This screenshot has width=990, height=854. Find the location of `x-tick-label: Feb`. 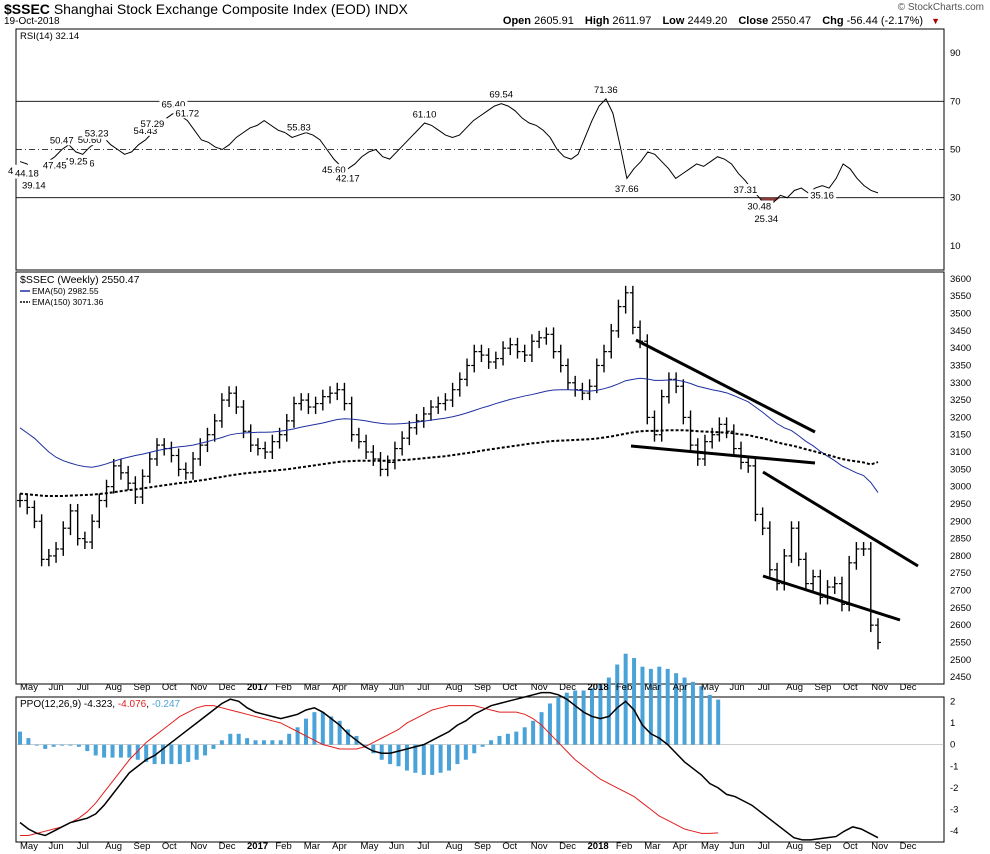

x-tick-label: Feb is located at coordinates (624, 846).